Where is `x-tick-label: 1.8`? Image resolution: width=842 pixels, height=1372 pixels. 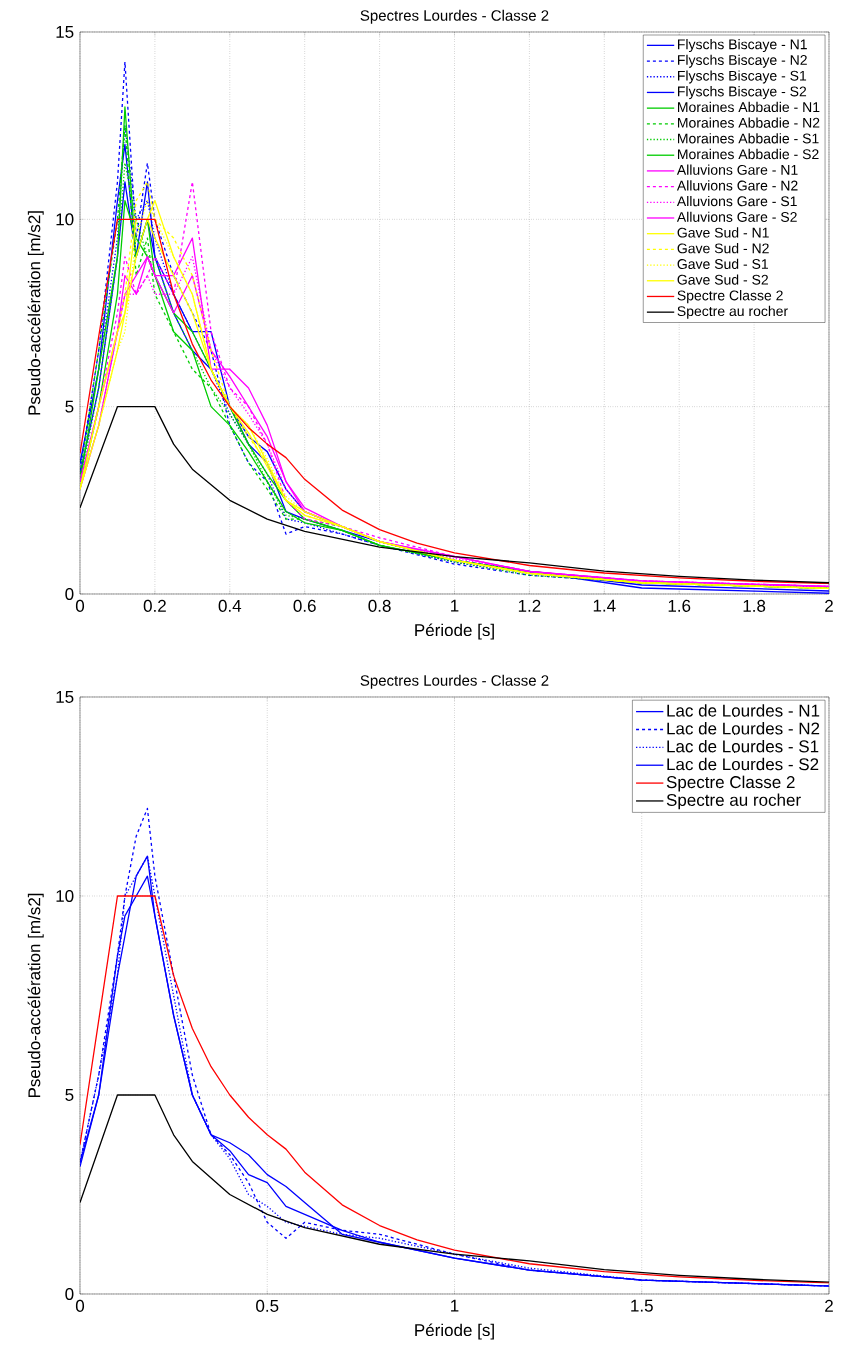 x-tick-label: 1.8 is located at coordinates (754, 605).